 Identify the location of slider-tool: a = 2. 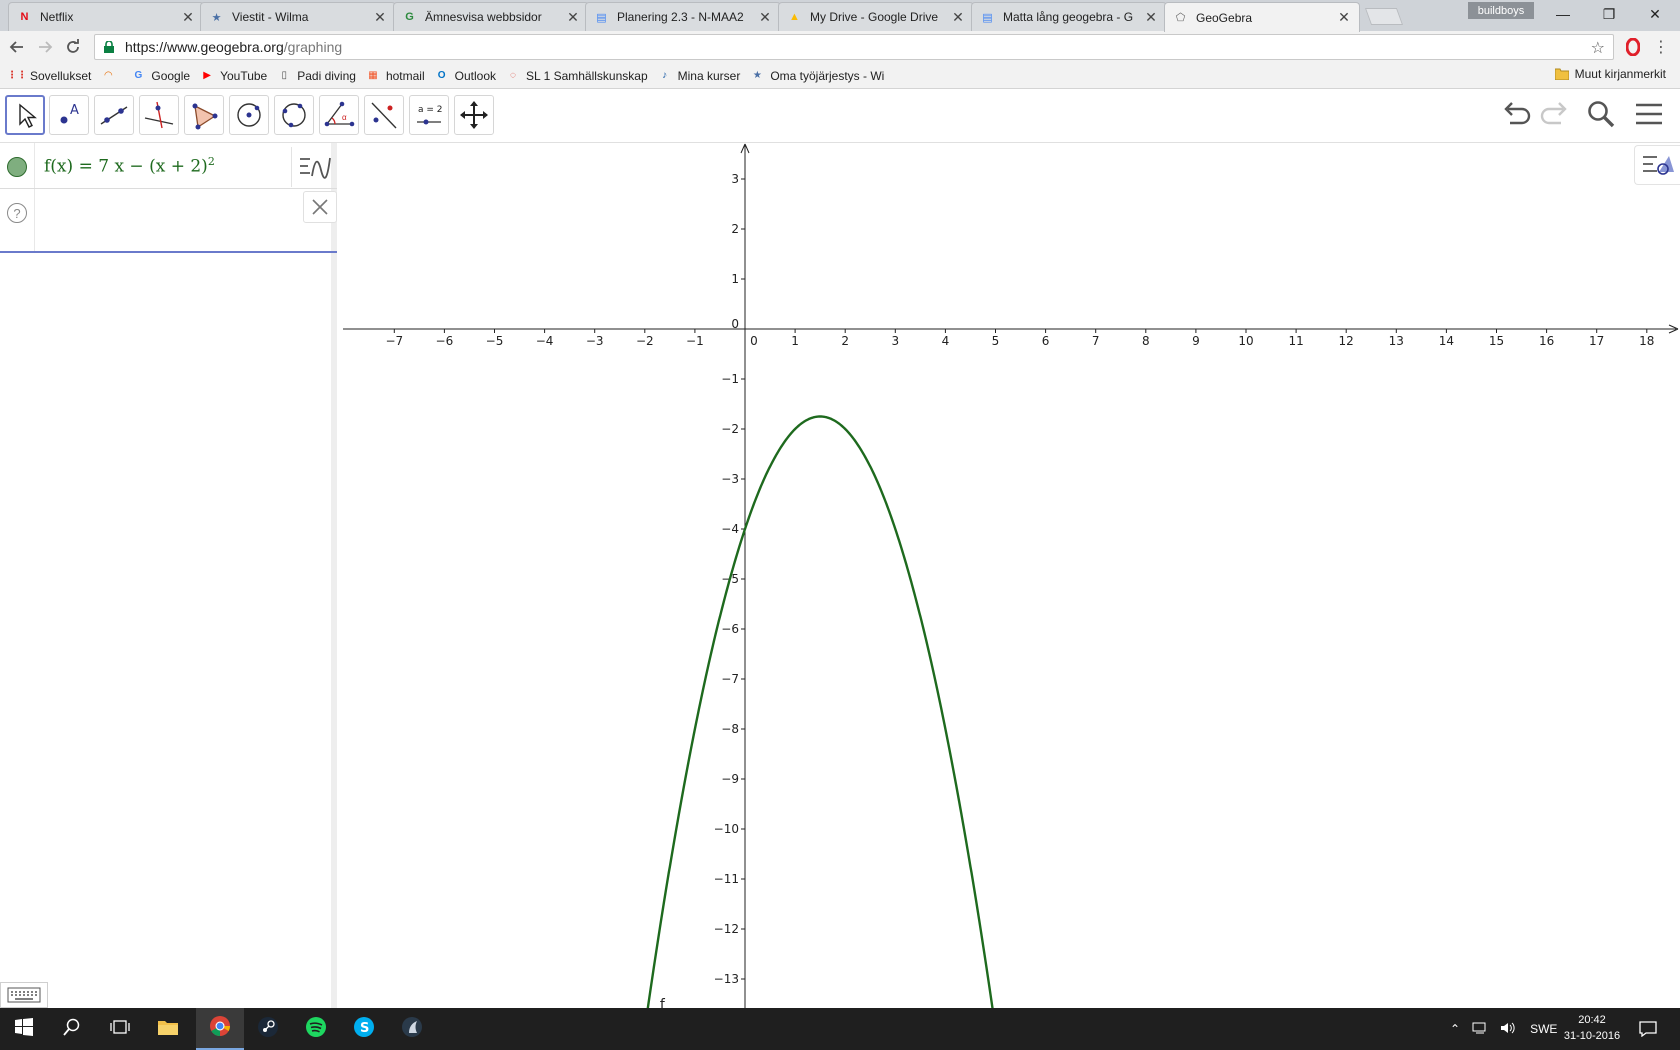
(429, 115).